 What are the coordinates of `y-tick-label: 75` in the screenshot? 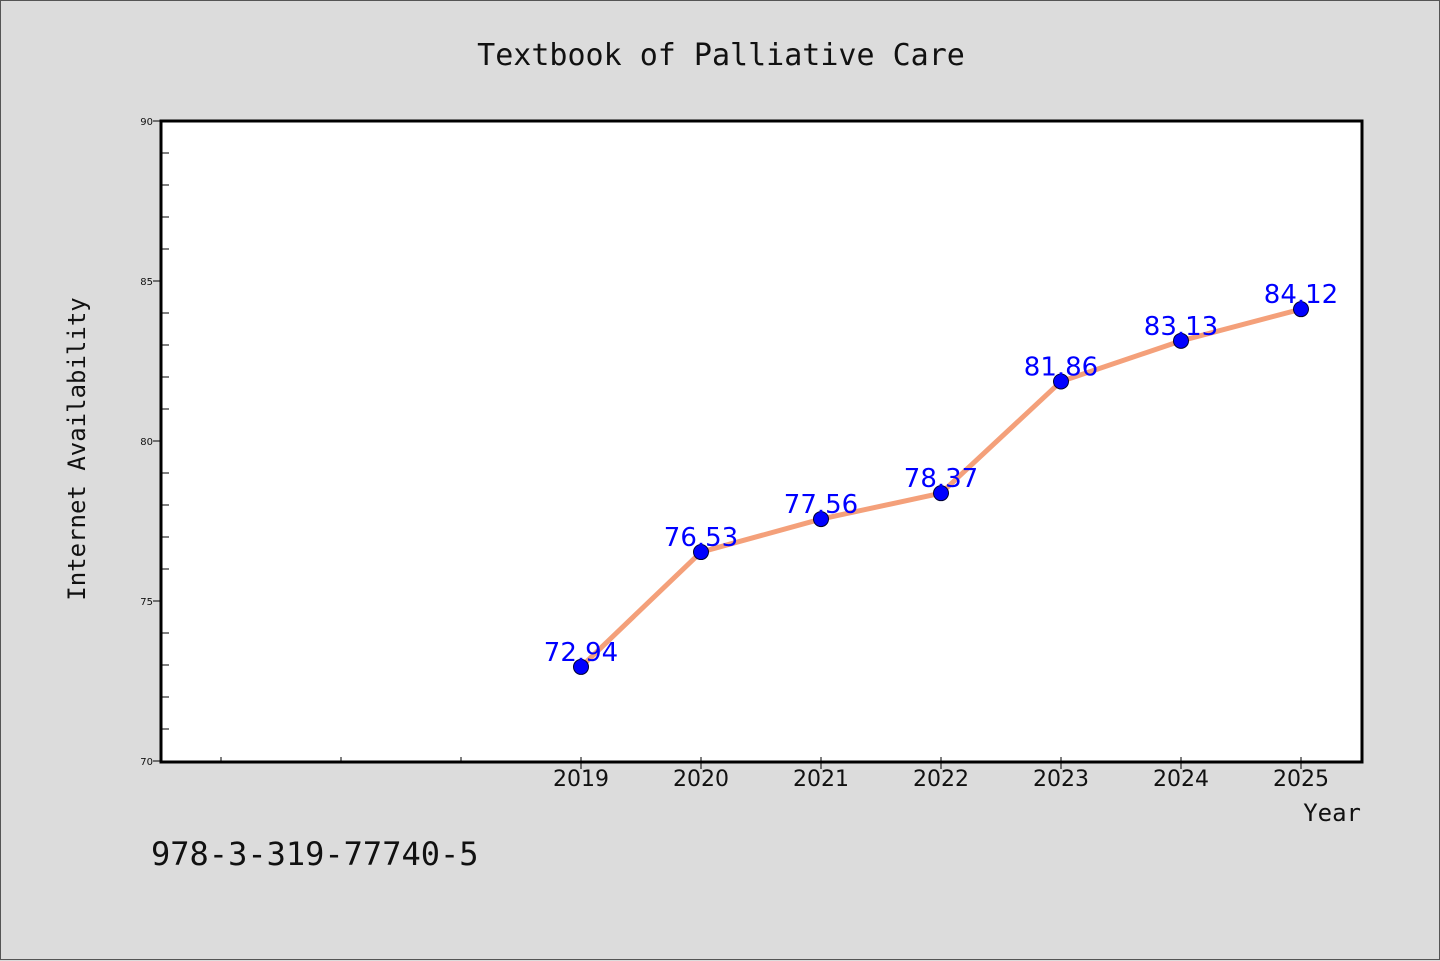 It's located at (146, 602).